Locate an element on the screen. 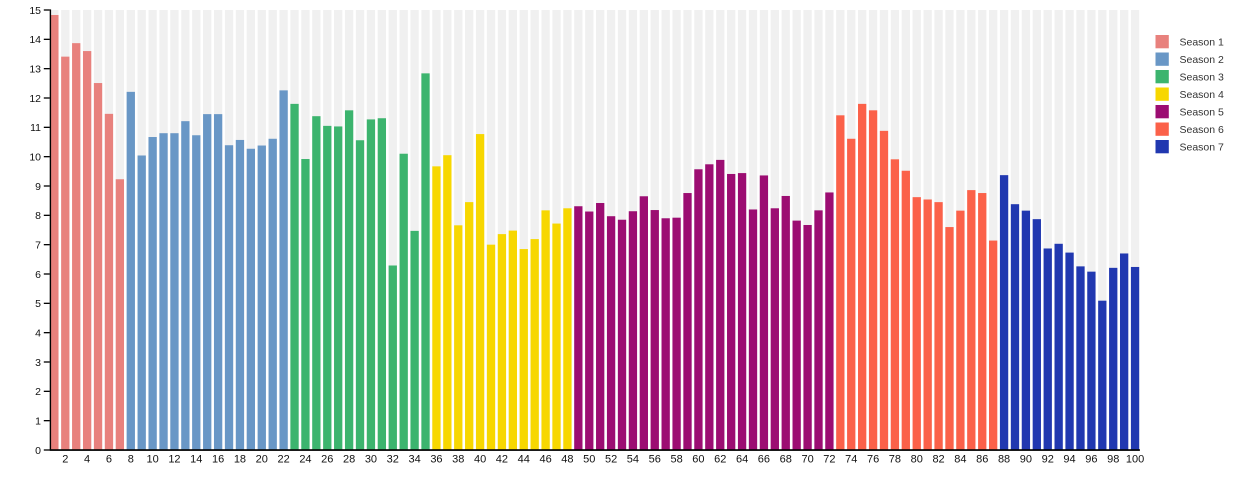 This screenshot has width=1239, height=500. svg-text: 62 is located at coordinates (720, 460).